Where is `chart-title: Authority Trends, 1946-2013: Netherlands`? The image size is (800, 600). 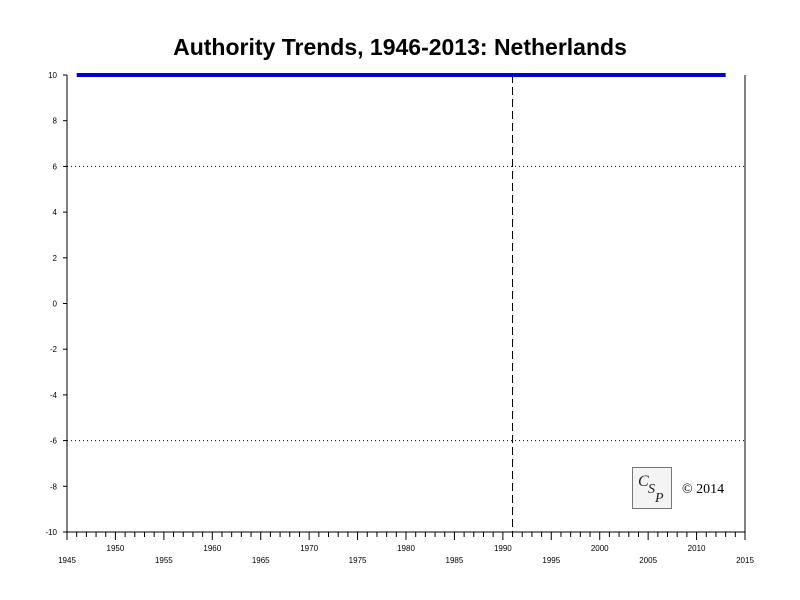
chart-title: Authority Trends, 1946-2013: Netherlands is located at coordinates (400, 47).